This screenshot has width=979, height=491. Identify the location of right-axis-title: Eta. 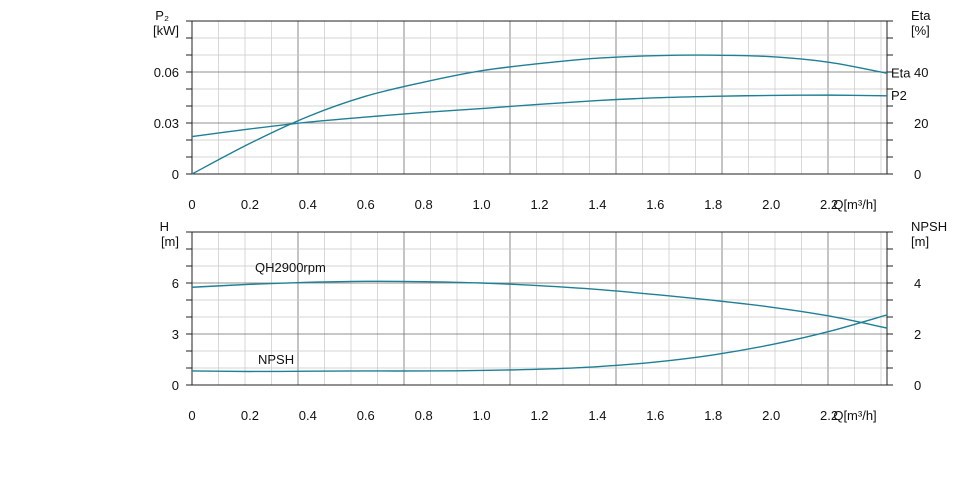
(921, 15).